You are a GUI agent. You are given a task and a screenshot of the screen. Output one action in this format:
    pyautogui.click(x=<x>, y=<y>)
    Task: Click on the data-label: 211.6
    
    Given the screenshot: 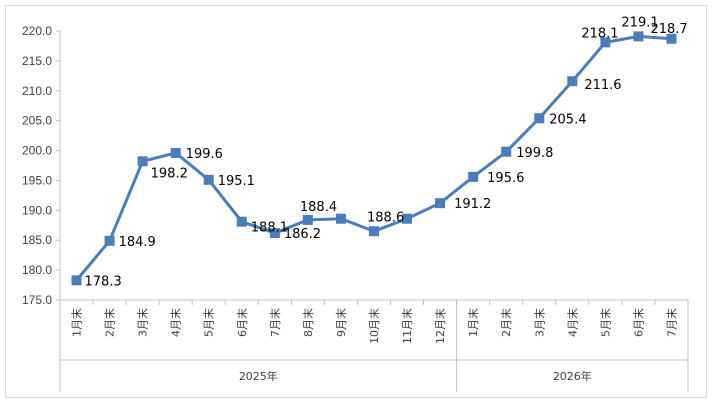 What is the action you would take?
    pyautogui.click(x=602, y=85)
    